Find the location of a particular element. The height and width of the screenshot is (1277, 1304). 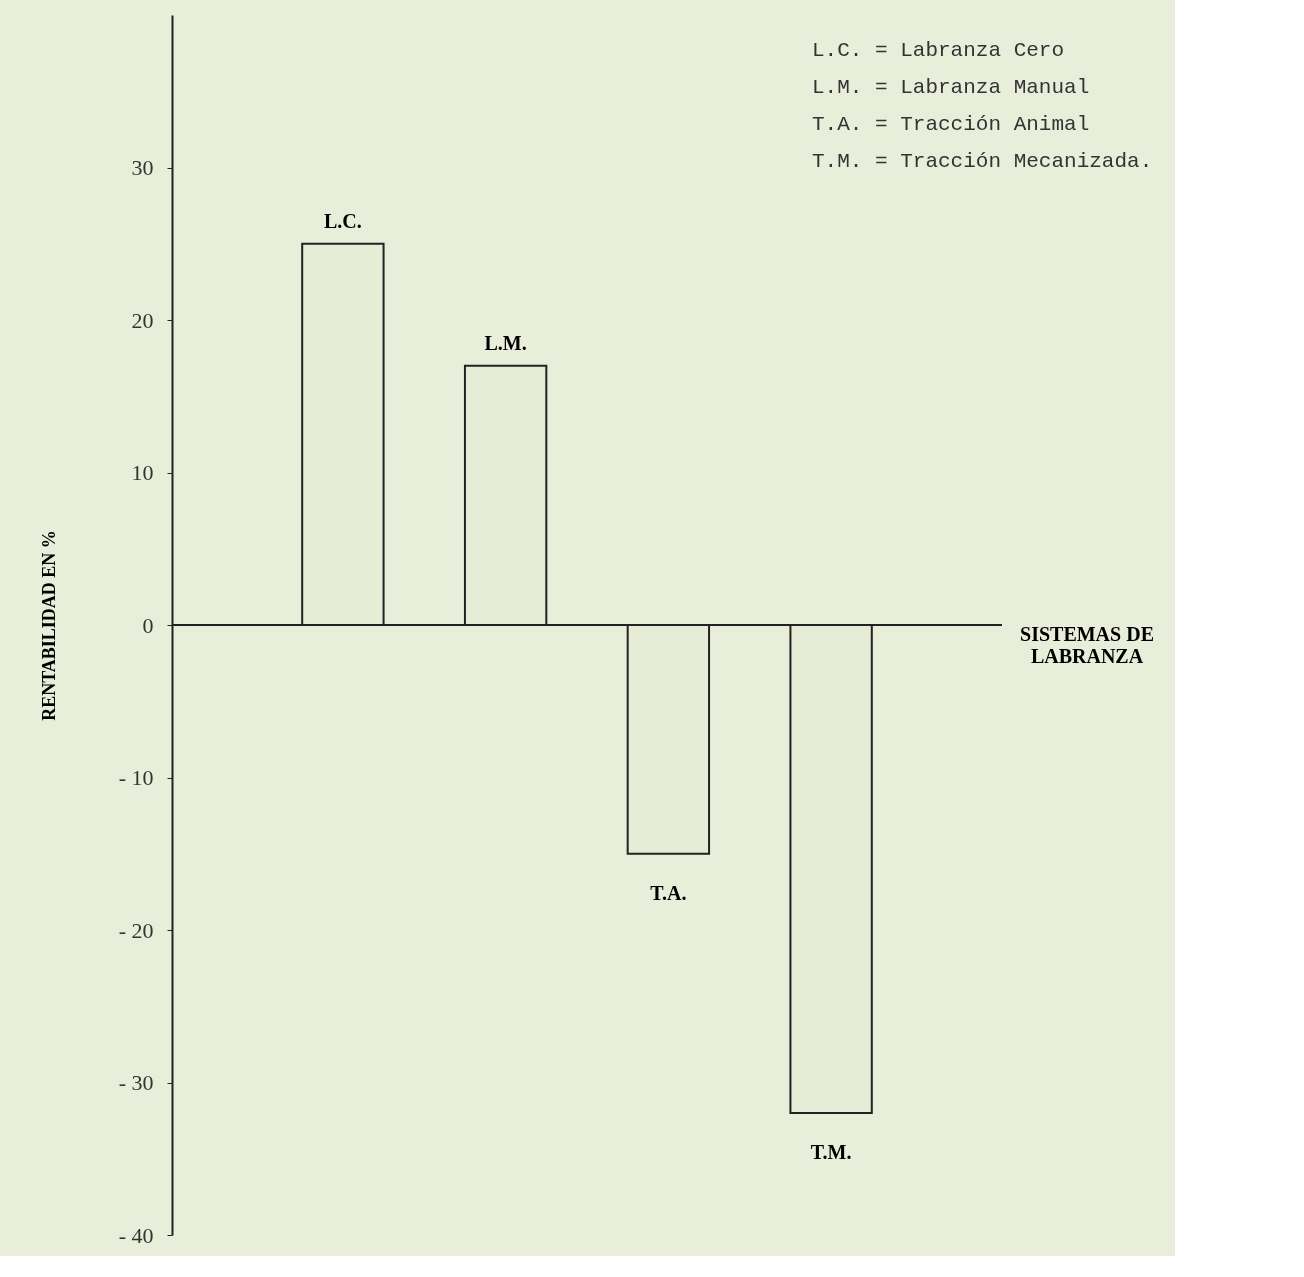

annotation: L.C. = Labranza Cero is located at coordinates (938, 50).